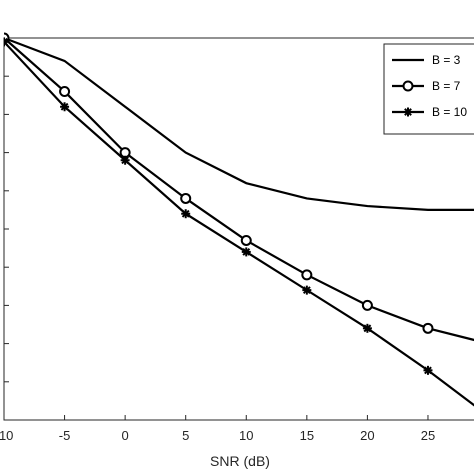 This screenshot has height=474, width=474. What do you see at coordinates (6, 435) in the screenshot?
I see `x-tick-label: -10` at bounding box center [6, 435].